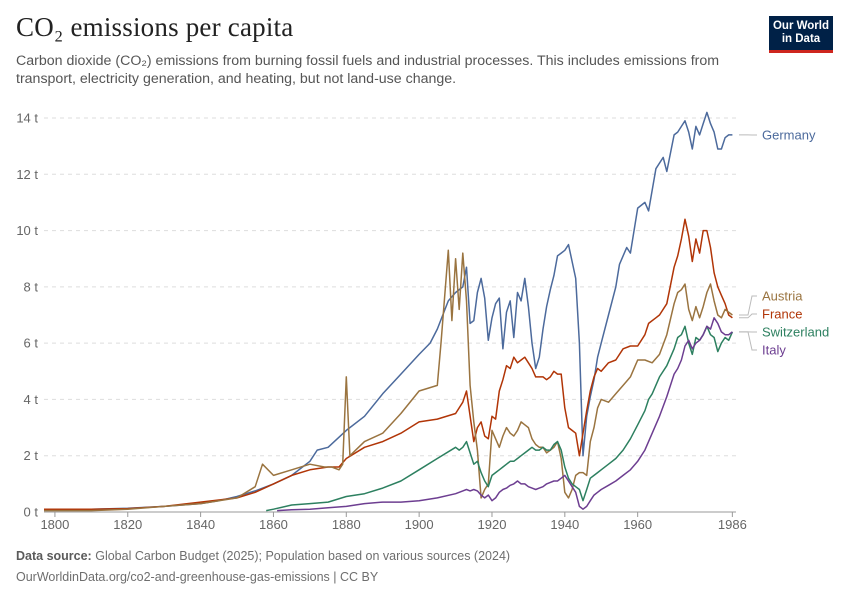 The image size is (850, 600). I want to click on x-tick-label: 1800, so click(54, 524).